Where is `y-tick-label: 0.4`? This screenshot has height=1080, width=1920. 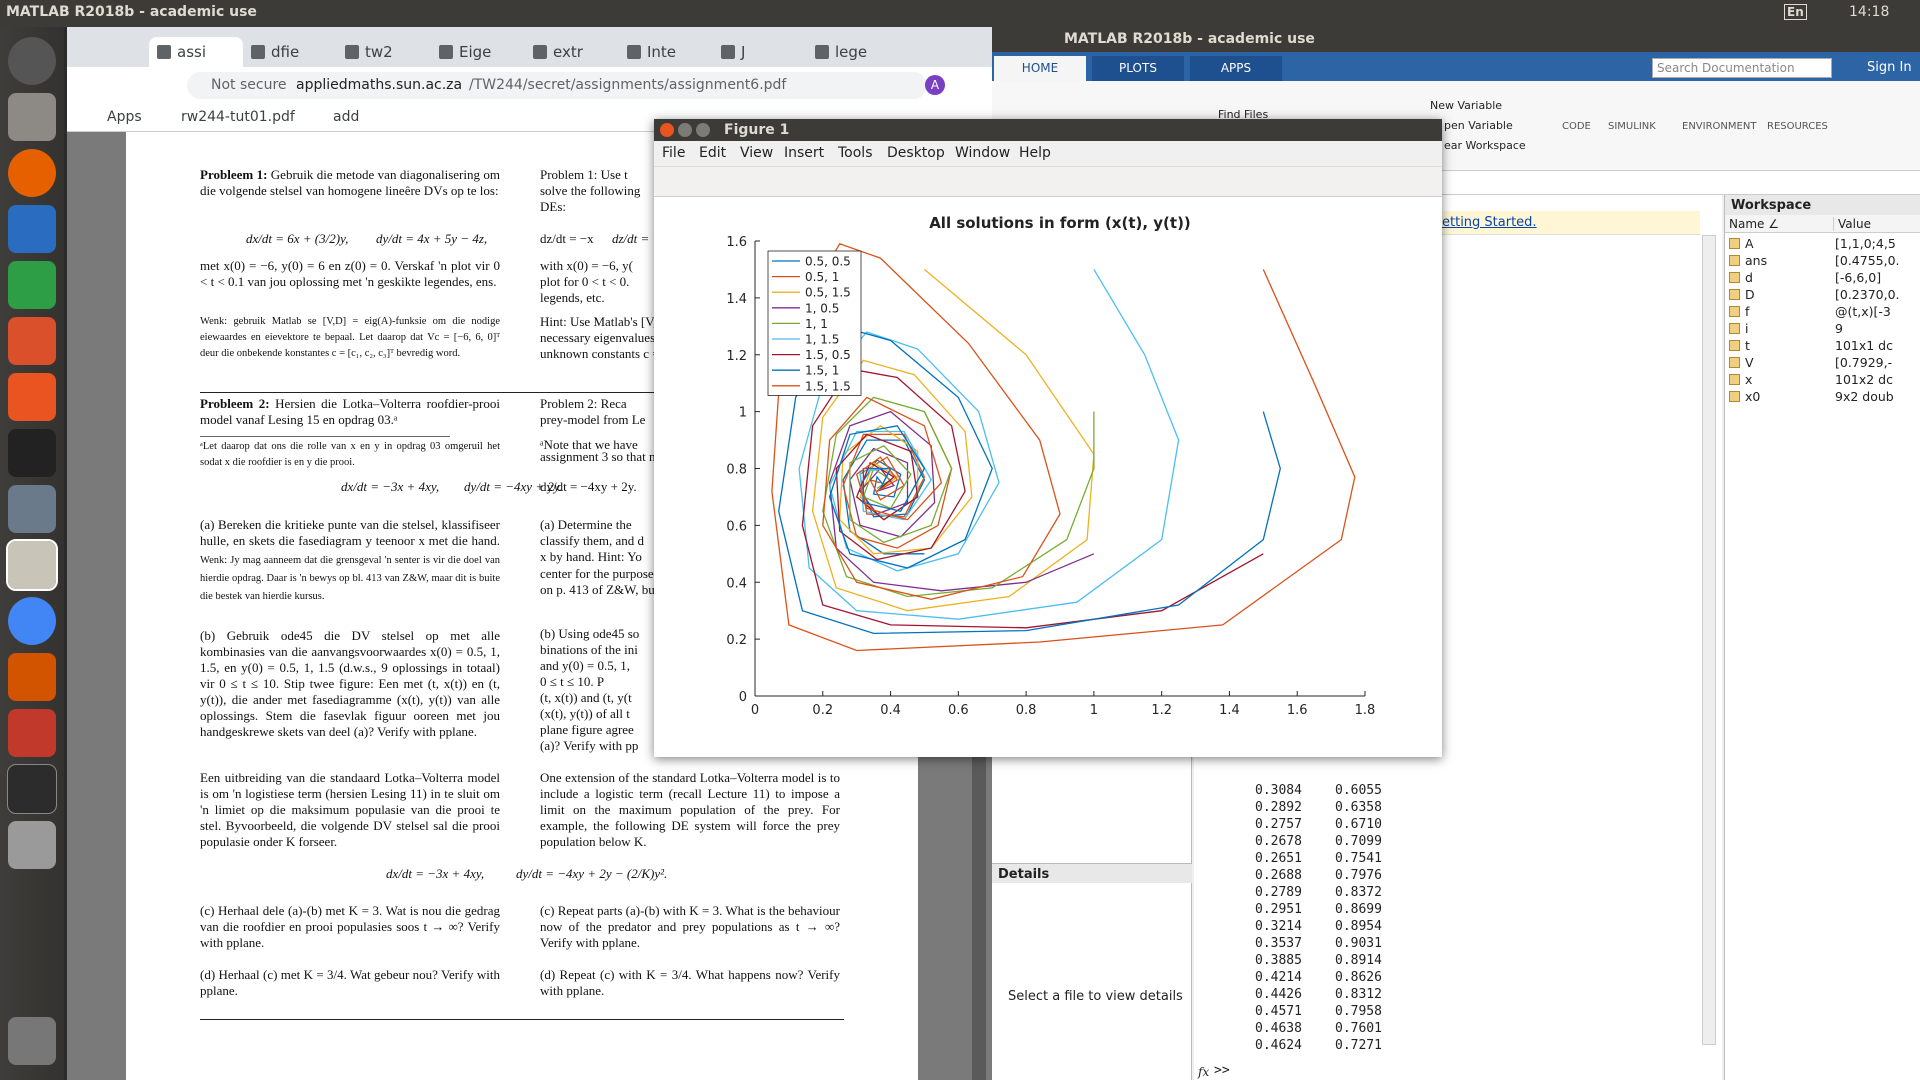 y-tick-label: 0.4 is located at coordinates (736, 583).